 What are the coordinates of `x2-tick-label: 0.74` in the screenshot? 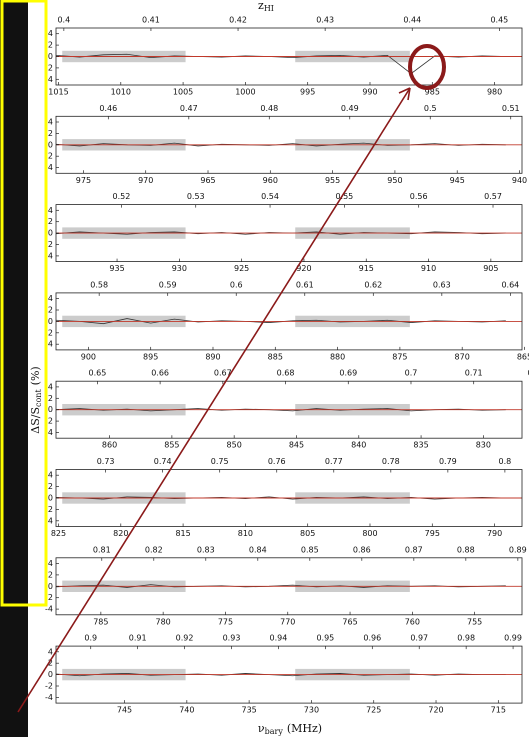 It's located at (163, 461).